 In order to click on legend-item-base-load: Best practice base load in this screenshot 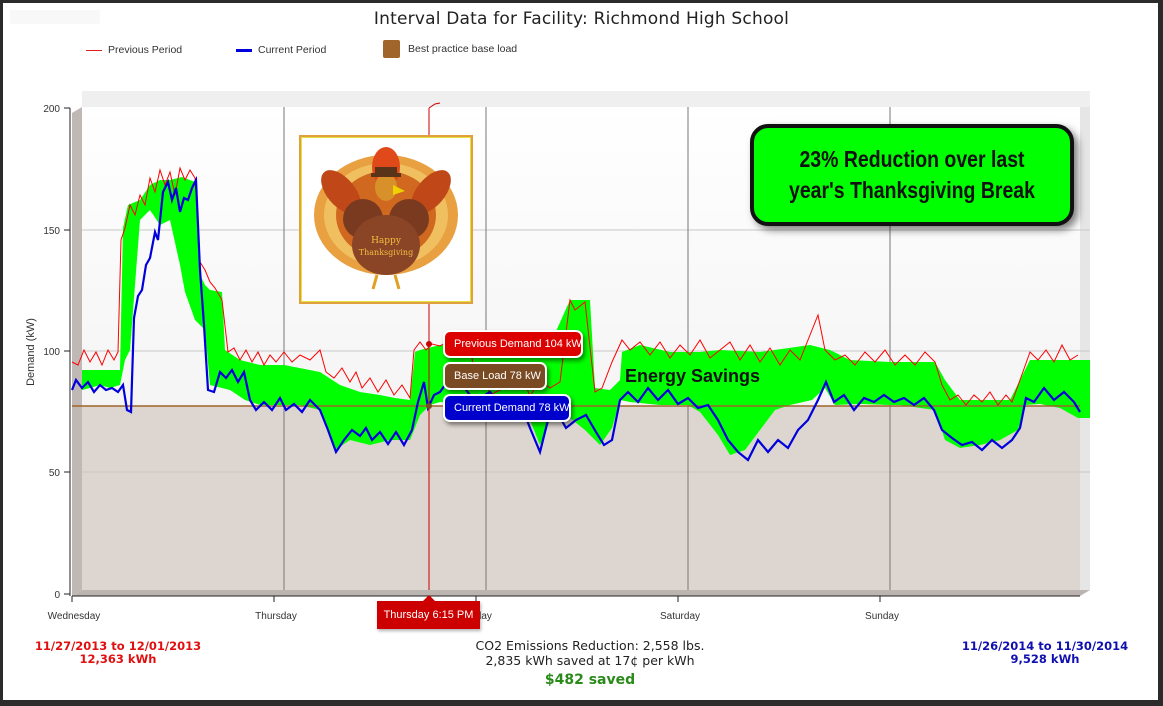, I will do `click(450, 49)`.